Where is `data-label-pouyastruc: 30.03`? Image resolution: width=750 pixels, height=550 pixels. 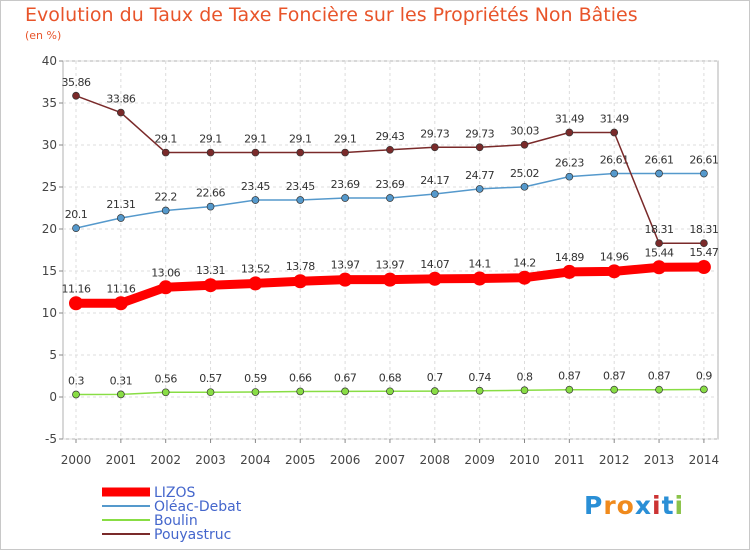
data-label-pouyastruc: 30.03 is located at coordinates (524, 131).